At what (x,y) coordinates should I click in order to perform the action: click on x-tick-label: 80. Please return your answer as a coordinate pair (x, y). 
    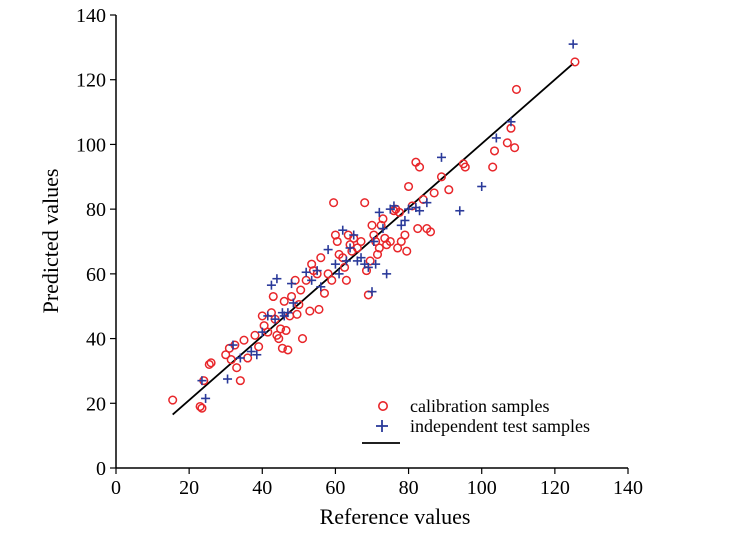
    Looking at the image, I should click on (409, 488).